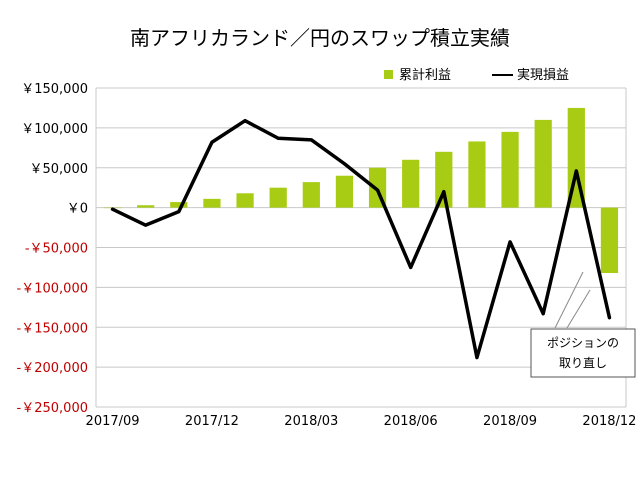 The height and width of the screenshot is (480, 640). What do you see at coordinates (52, 328) in the screenshot?
I see `y-tick-label: -￥150,000` at bounding box center [52, 328].